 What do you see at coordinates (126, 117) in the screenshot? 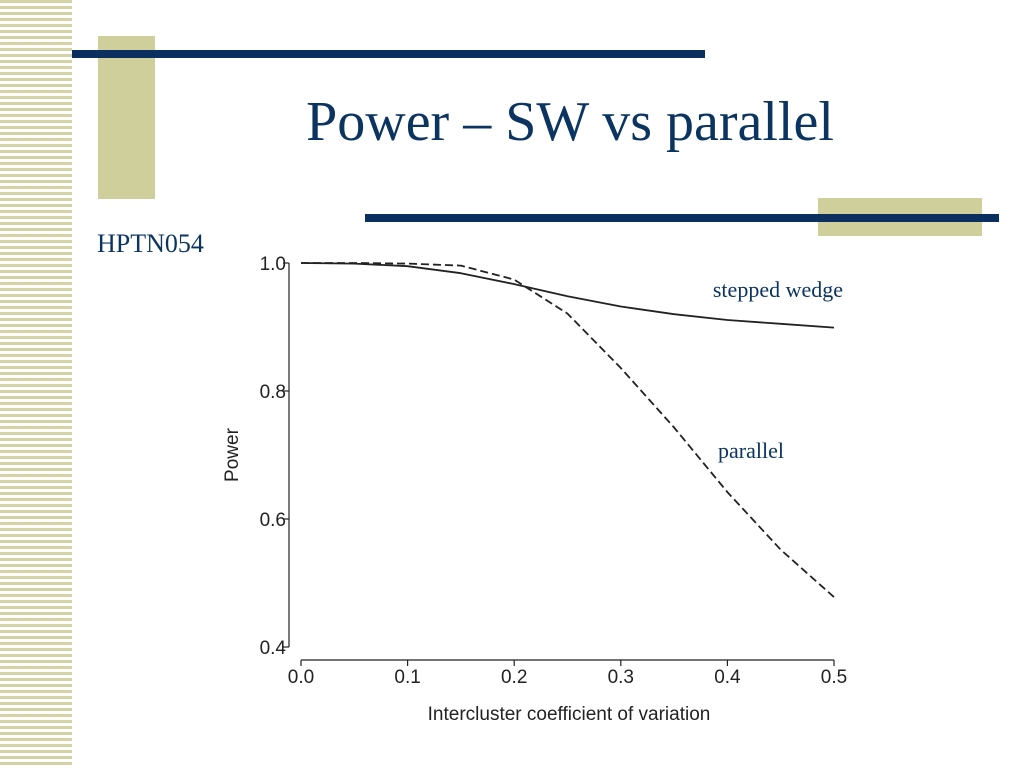
I see `accent-block-top-left` at bounding box center [126, 117].